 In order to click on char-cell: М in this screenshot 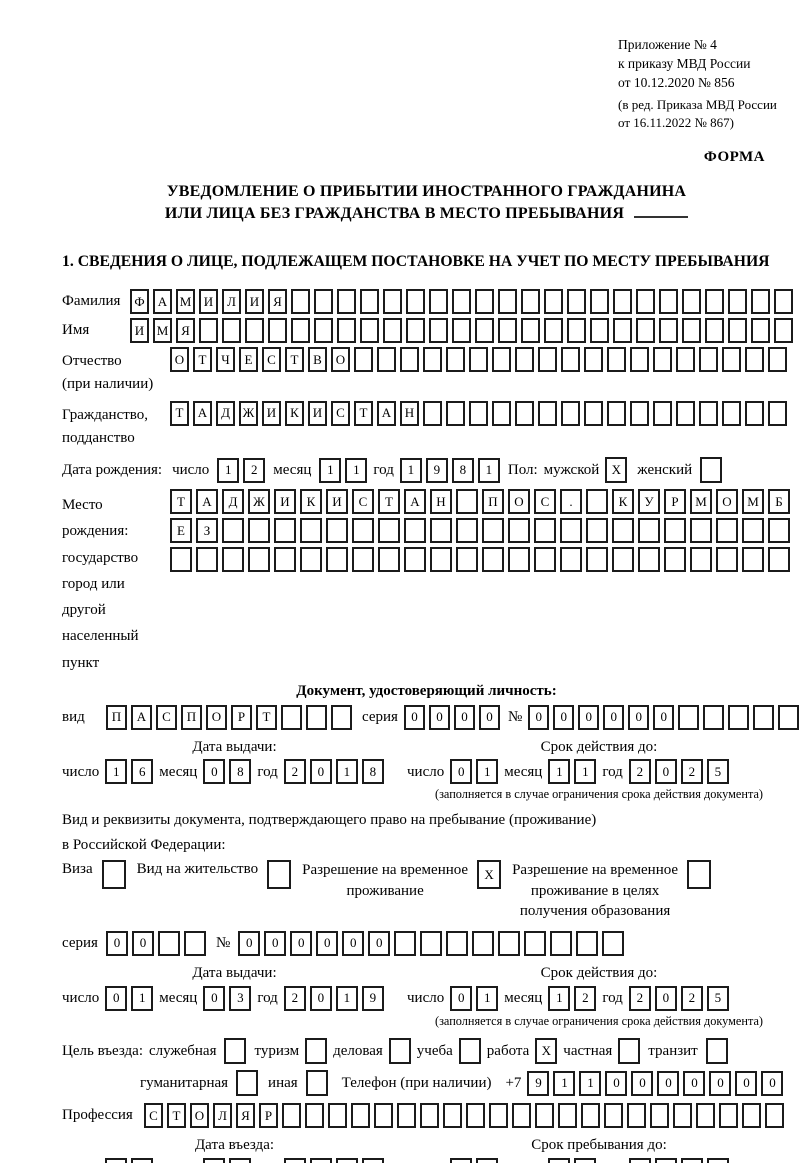, I will do `click(185, 302)`.